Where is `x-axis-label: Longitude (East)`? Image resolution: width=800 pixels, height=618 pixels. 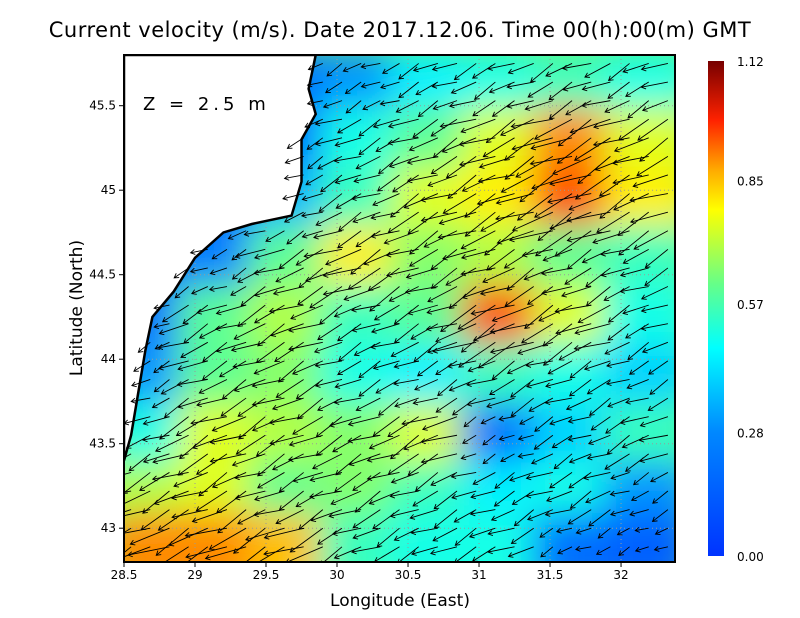
x-axis-label: Longitude (East) is located at coordinates (400, 601).